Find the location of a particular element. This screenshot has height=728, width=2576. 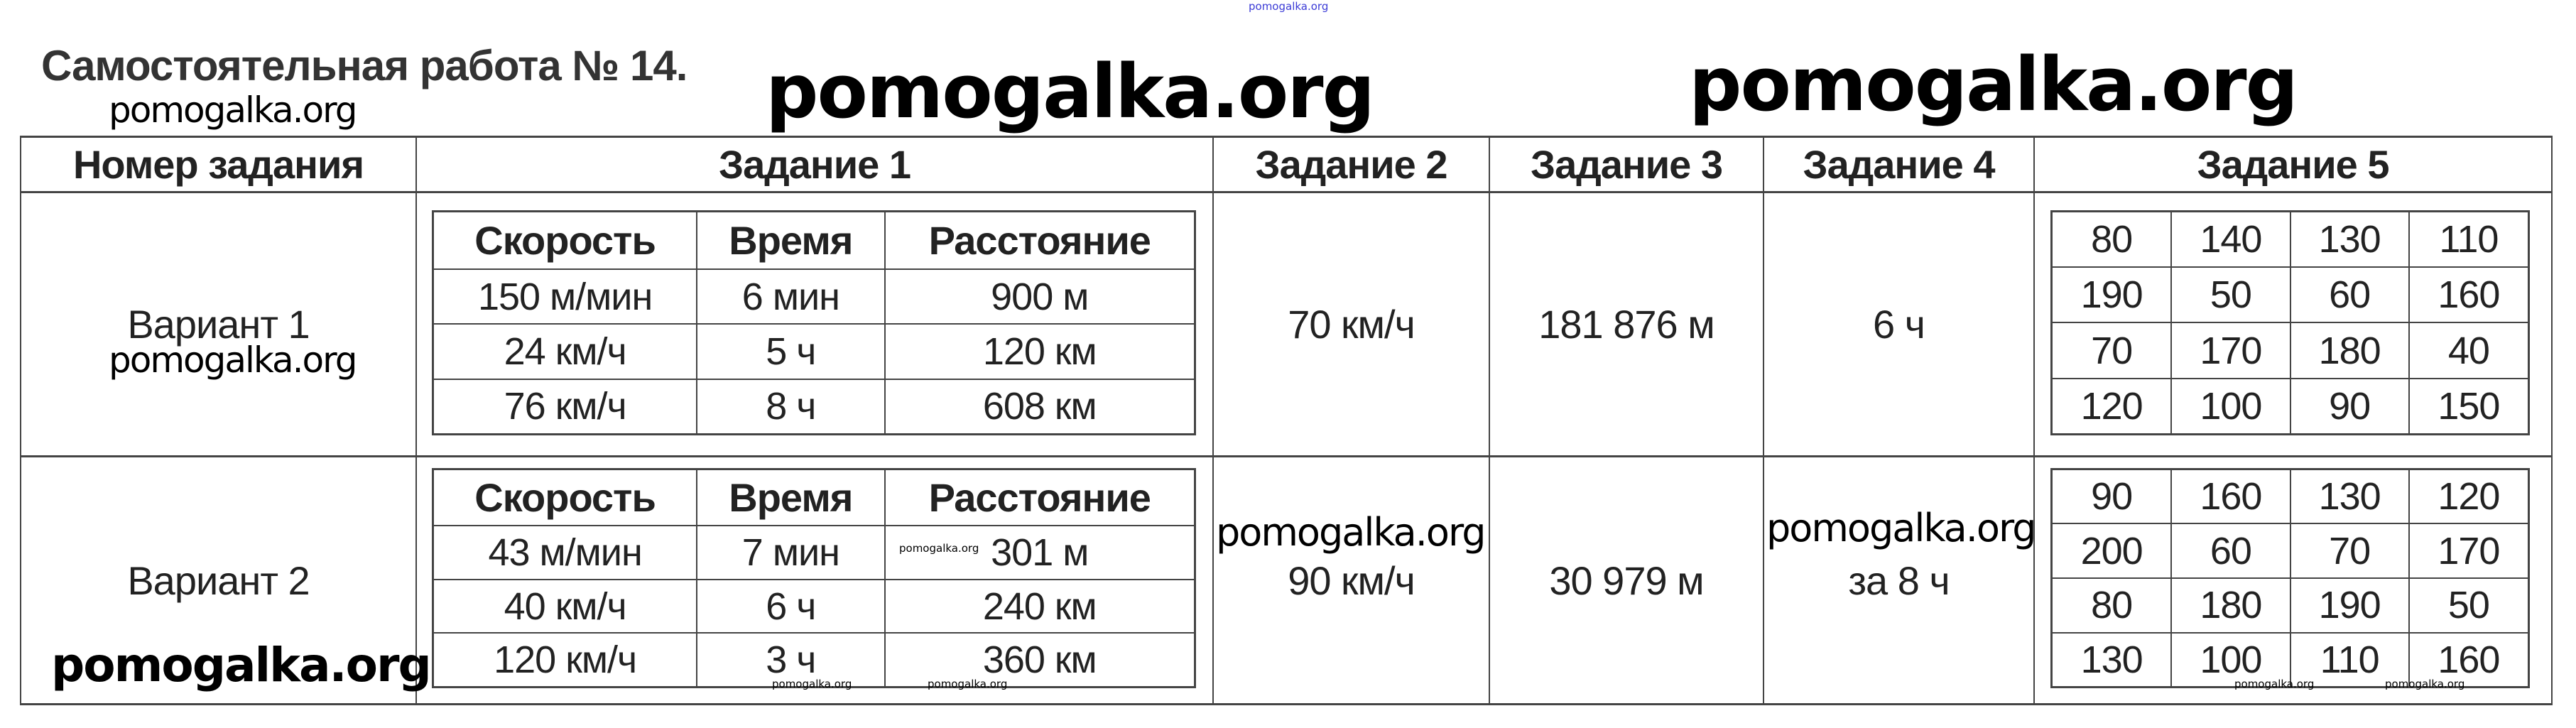

cell: 150 is located at coordinates (2468, 405).